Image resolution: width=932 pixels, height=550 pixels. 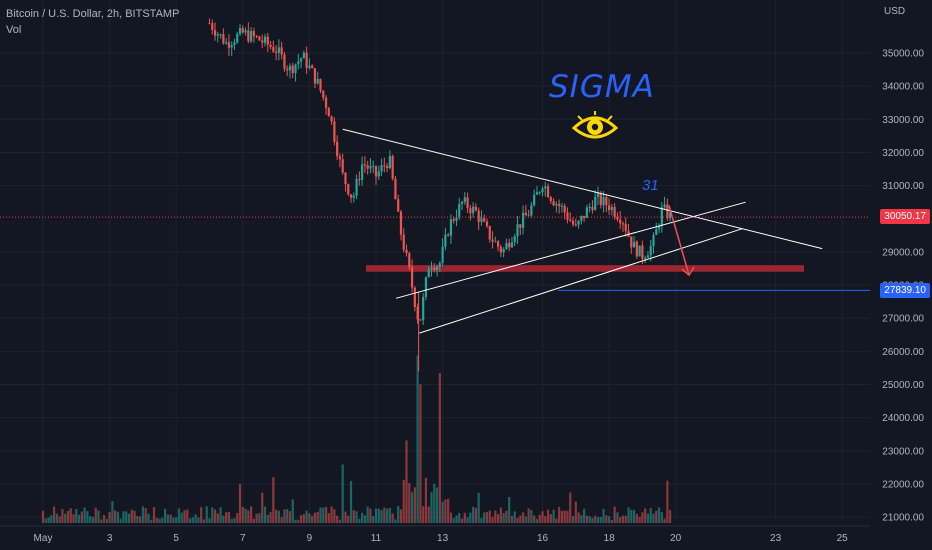 What do you see at coordinates (903, 385) in the screenshot?
I see `price-tick-label: 25000.00` at bounding box center [903, 385].